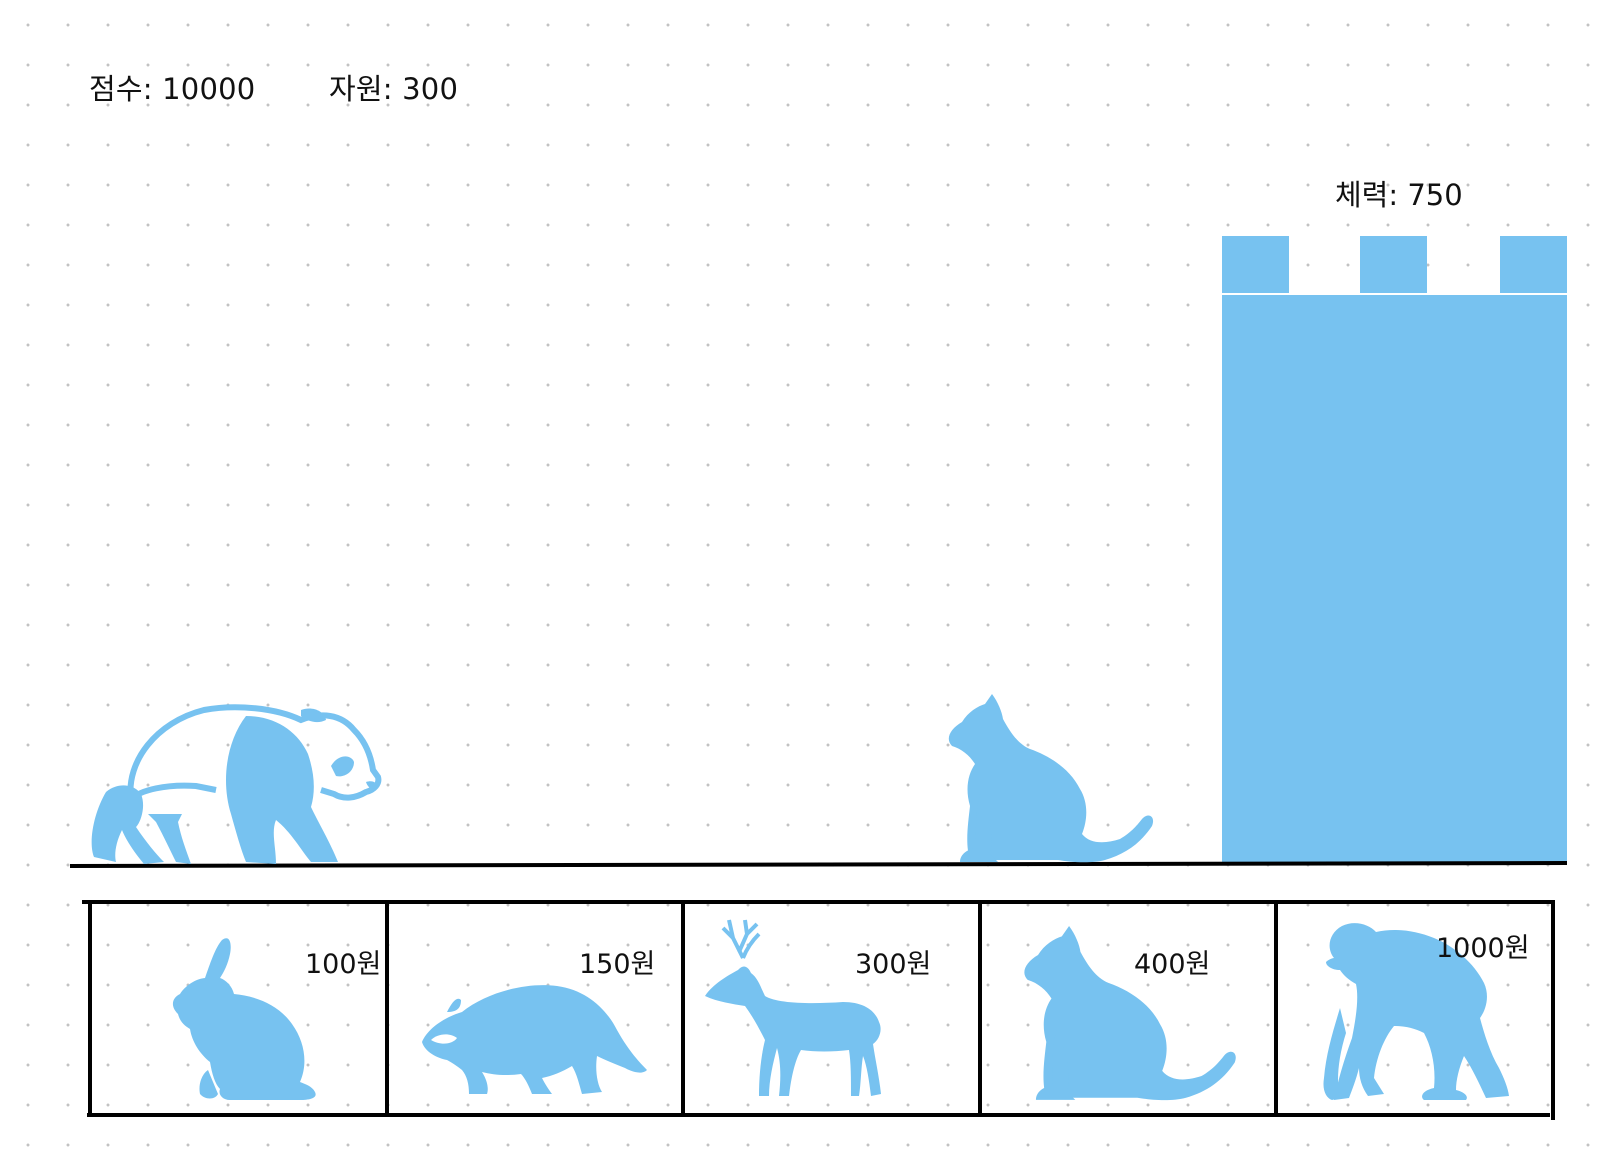  What do you see at coordinates (1172, 964) in the screenshot?
I see `price-label: 400원` at bounding box center [1172, 964].